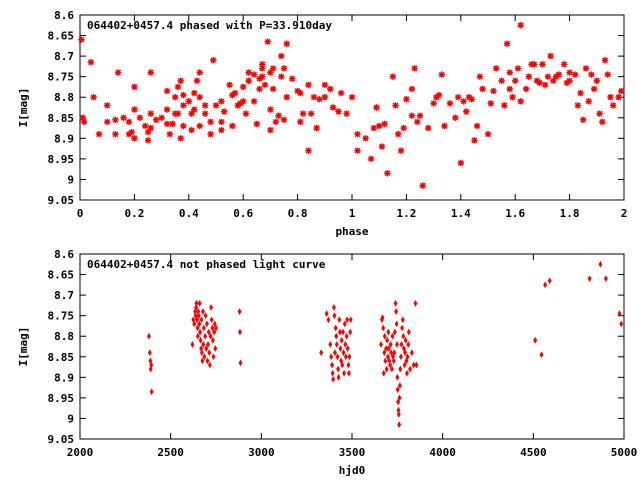  What do you see at coordinates (61, 118) in the screenshot?
I see `phased-ytick-label: 8.85` at bounding box center [61, 118].